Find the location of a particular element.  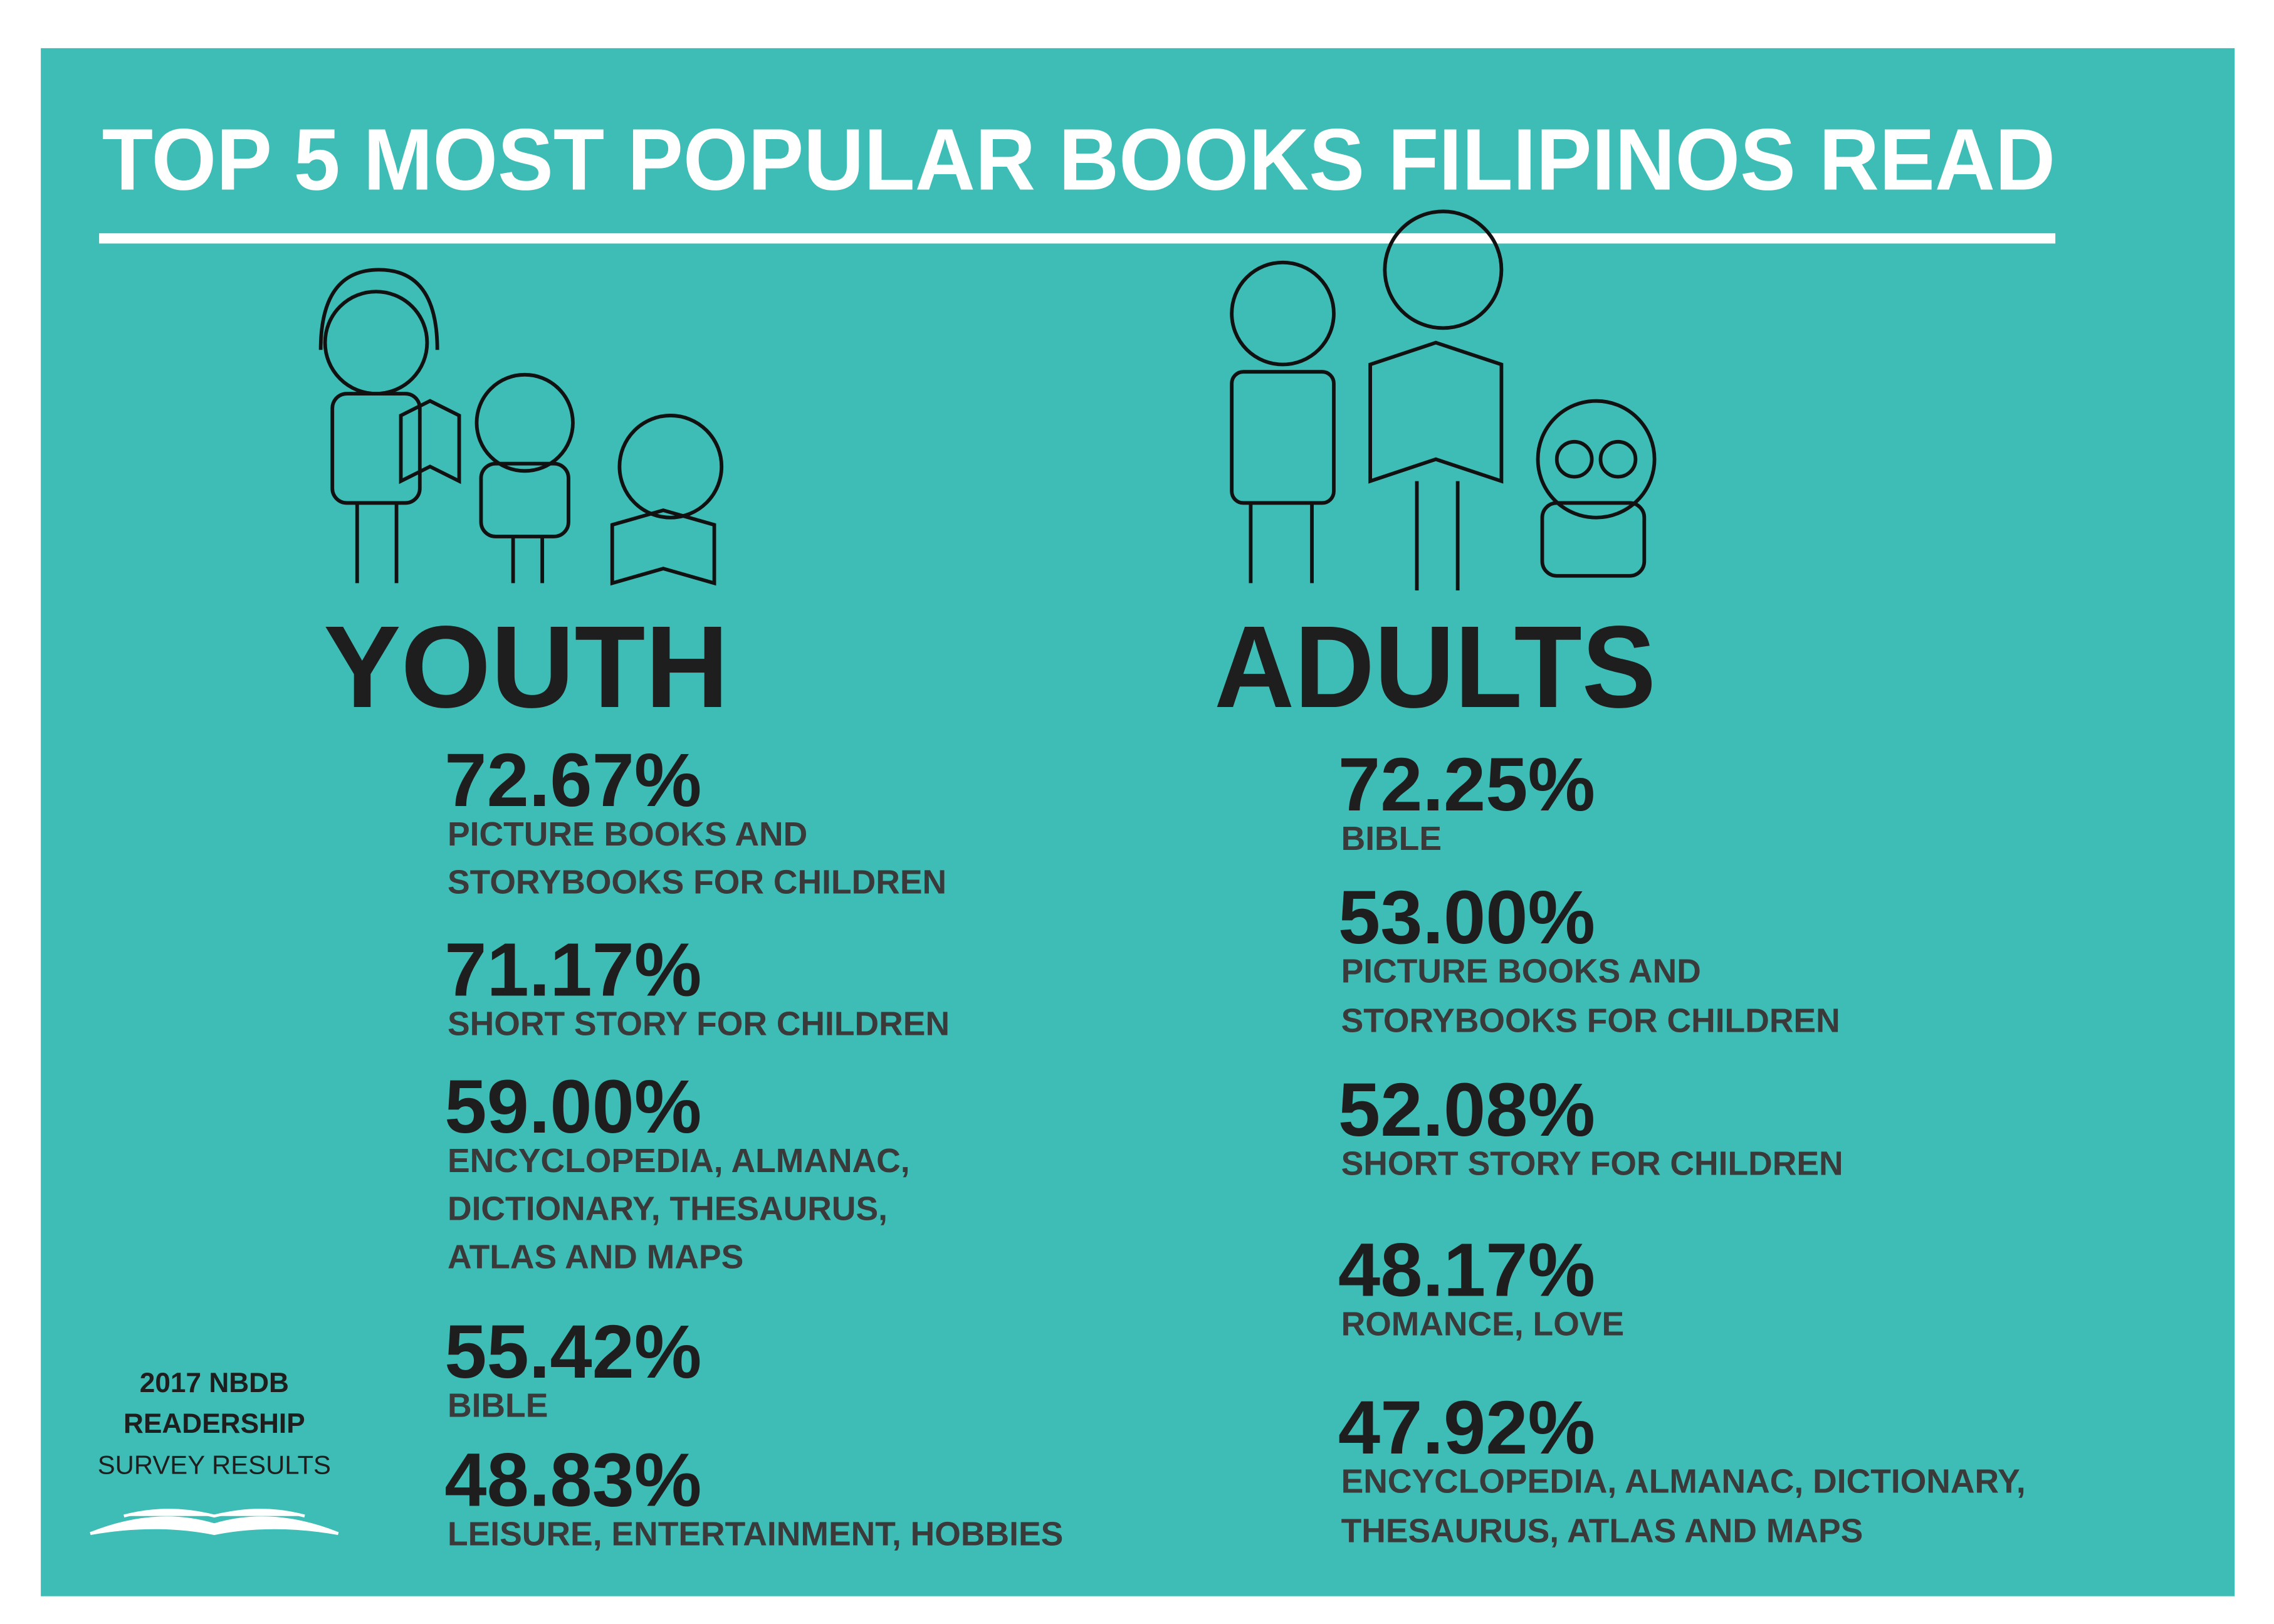

adults-heading: ADULTS is located at coordinates (1435, 667).